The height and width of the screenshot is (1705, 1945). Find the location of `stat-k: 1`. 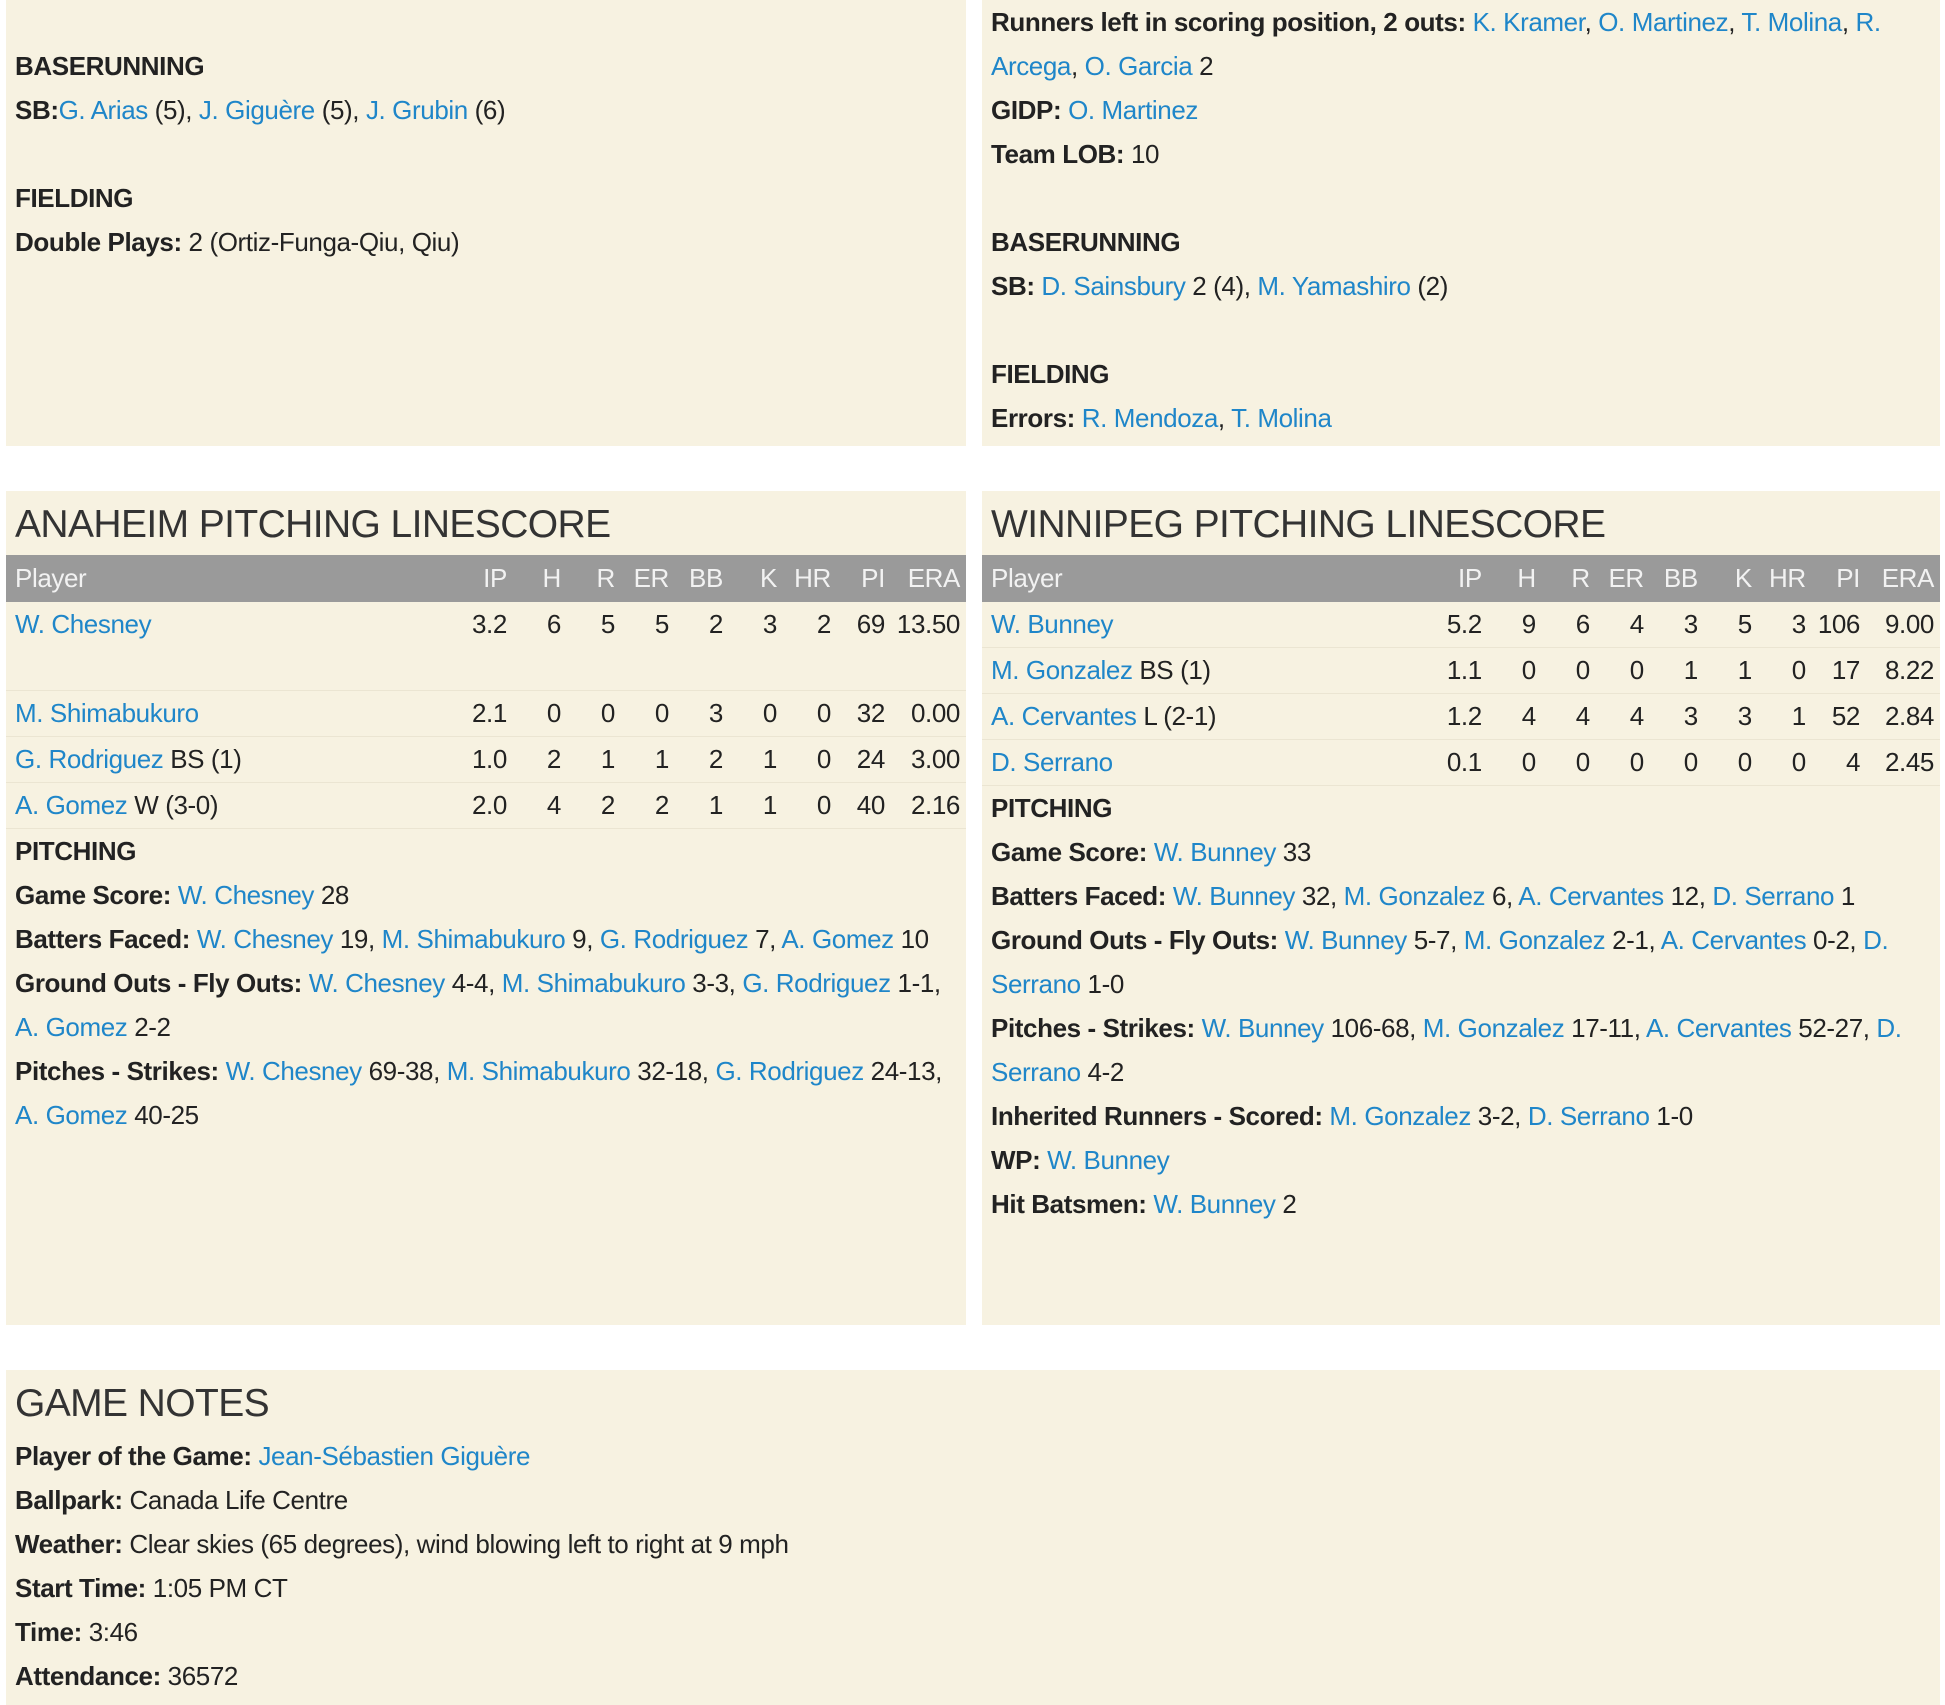

stat-k: 1 is located at coordinates (755, 759).